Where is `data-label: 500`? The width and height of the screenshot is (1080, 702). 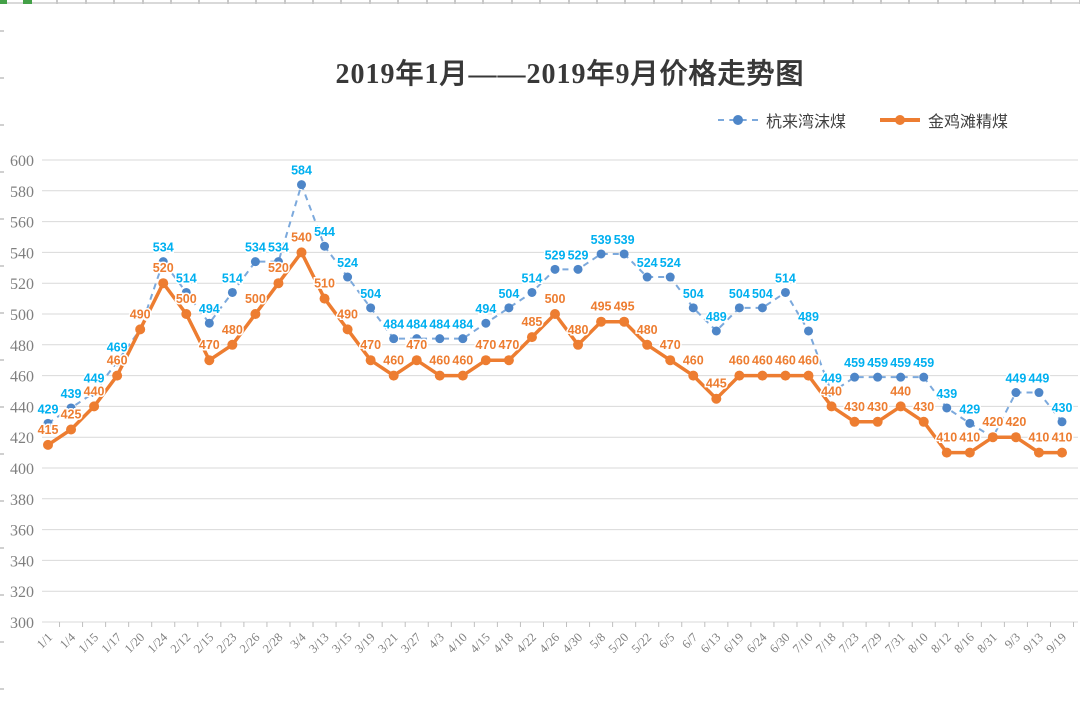
data-label: 500 is located at coordinates (186, 299).